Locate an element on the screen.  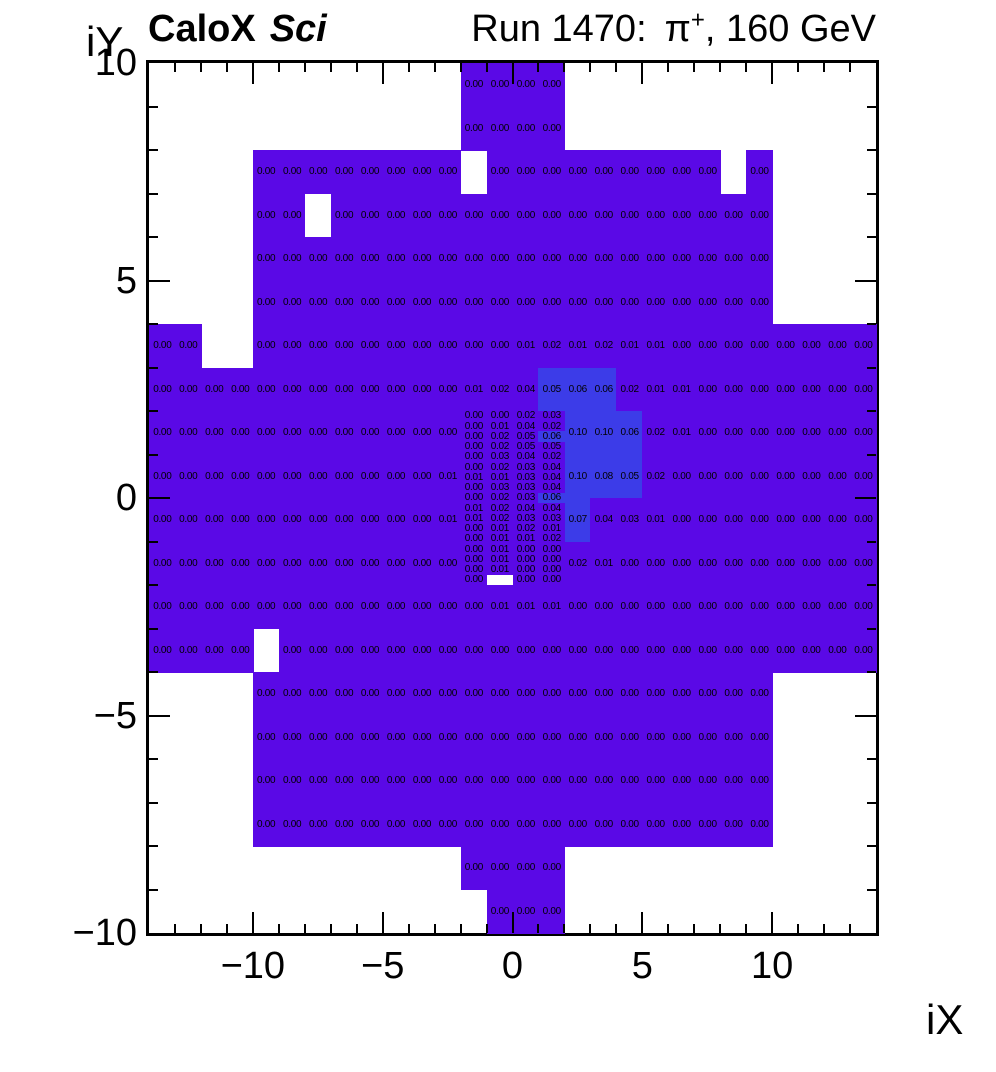
heatmap-cell: 0.10 is located at coordinates (604, 433).